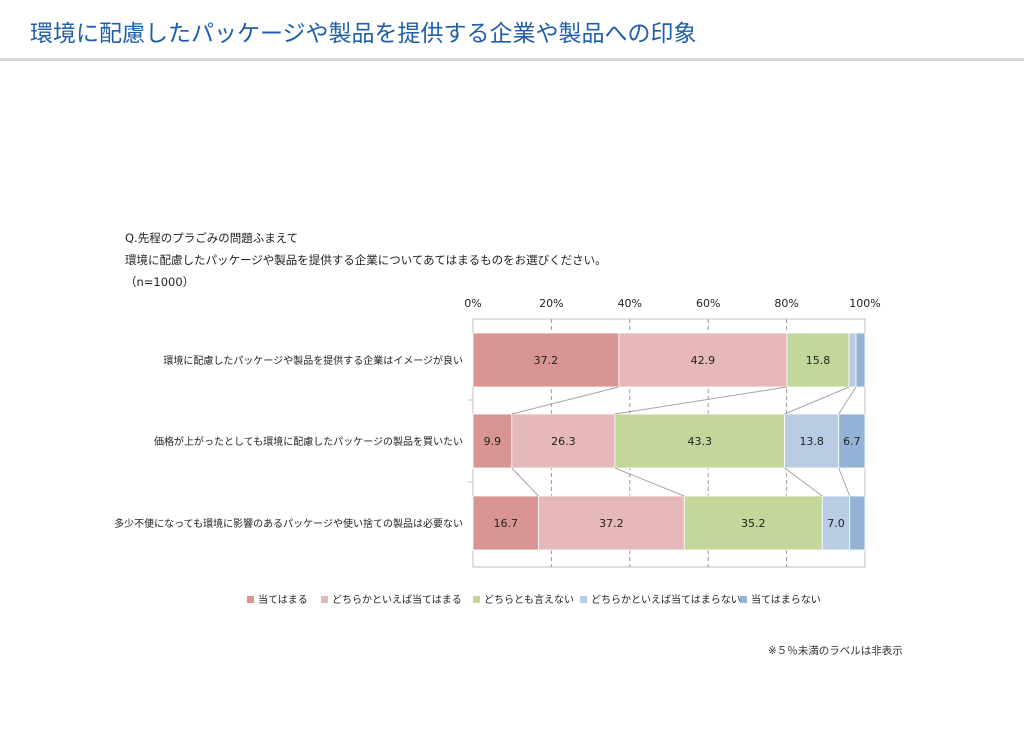  Describe the element at coordinates (313, 360) in the screenshot. I see `category-label: 環境に配慮したパッケージや製品を提供する企業はイメージが良い` at that location.